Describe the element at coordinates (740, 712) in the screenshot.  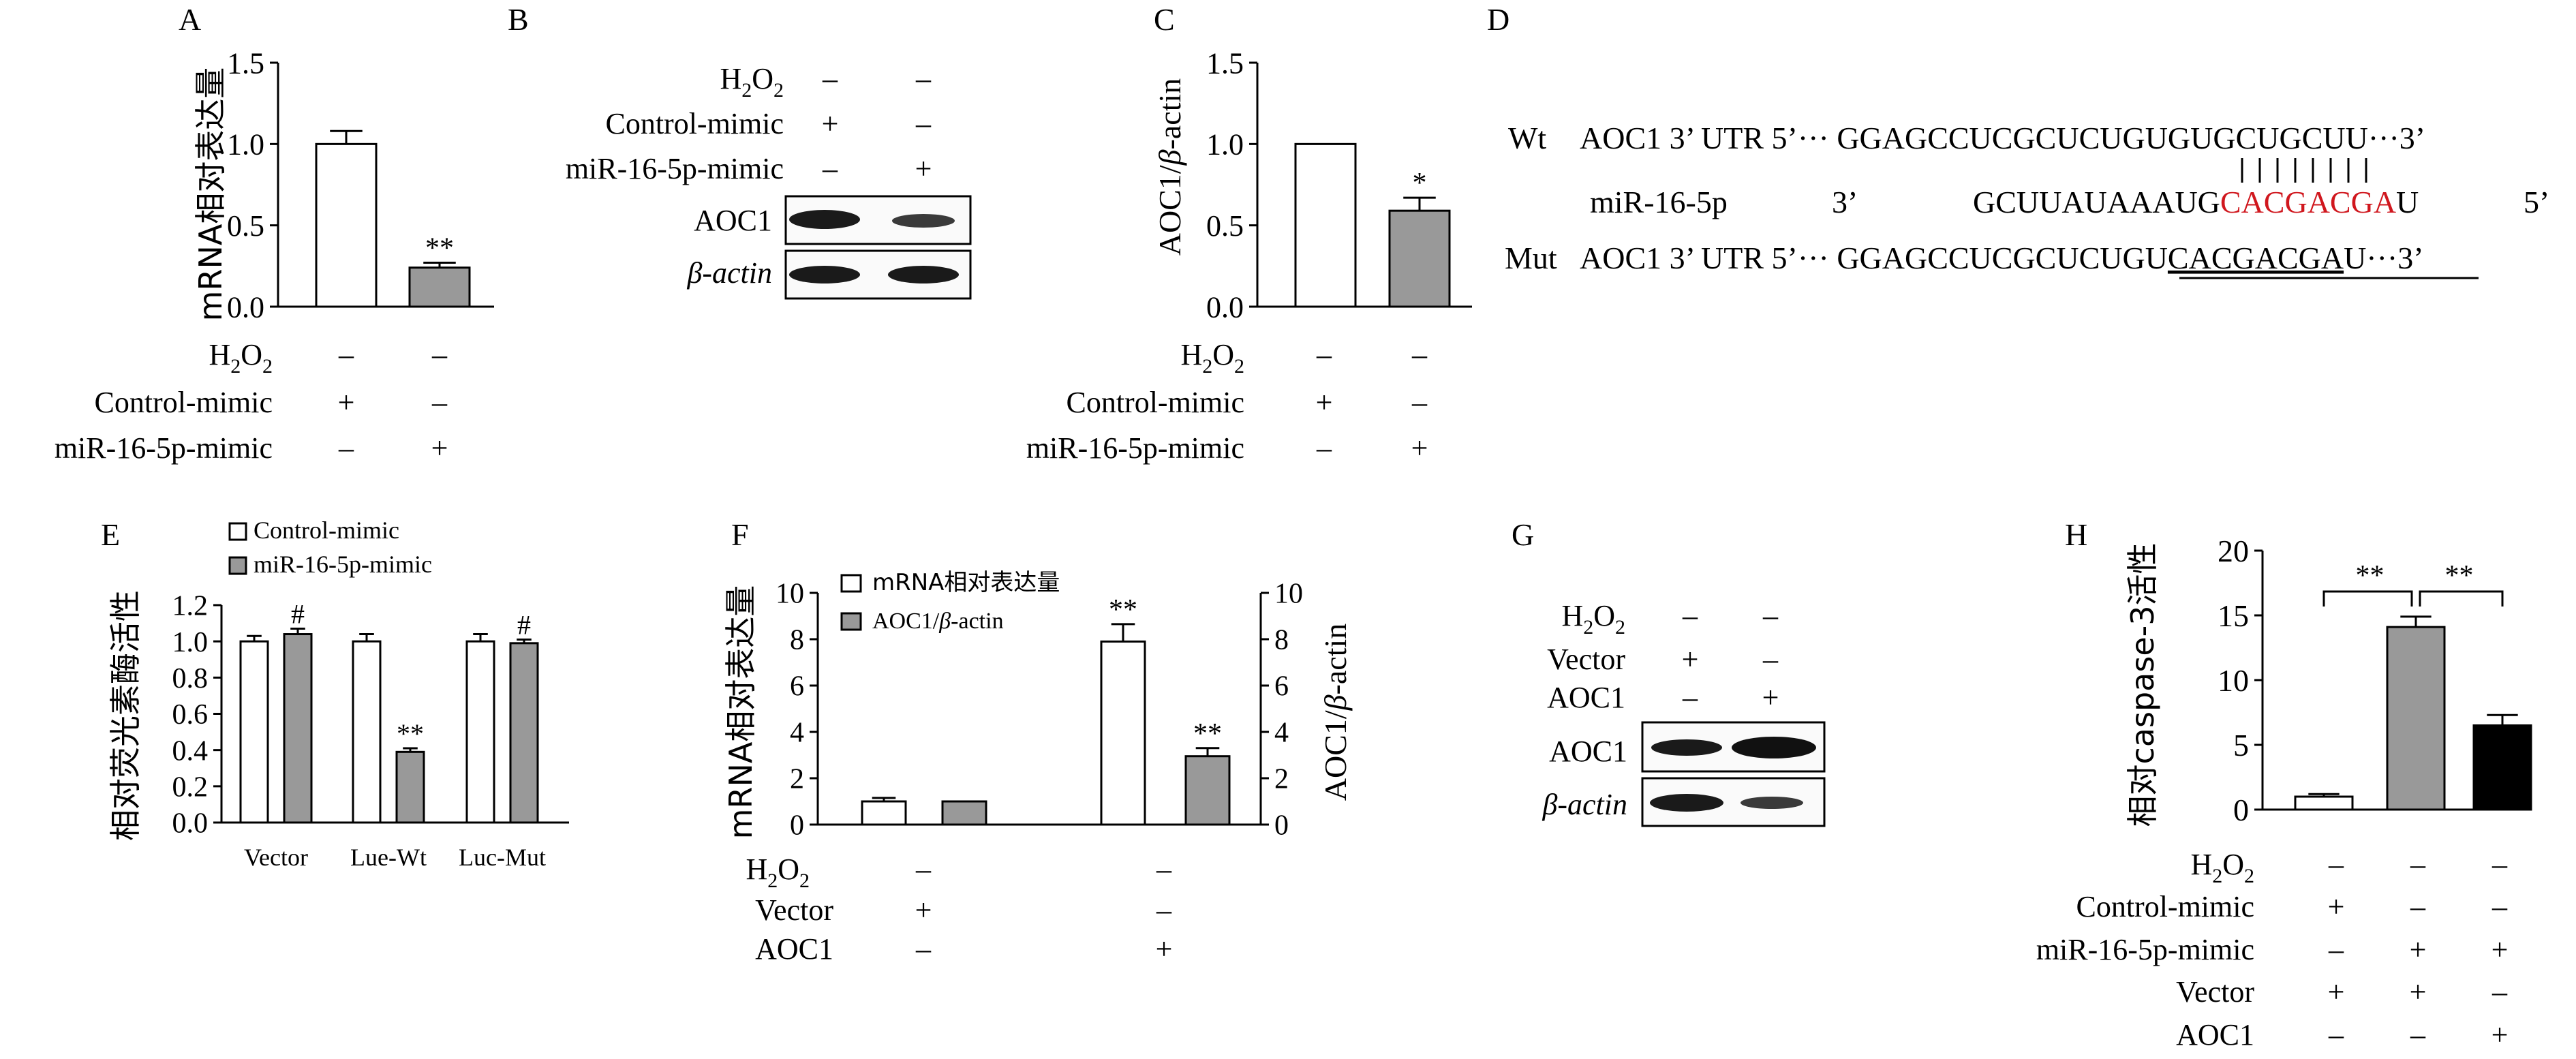
I see `panel-f-ylabel-left: mRNA相对表达量` at that location.